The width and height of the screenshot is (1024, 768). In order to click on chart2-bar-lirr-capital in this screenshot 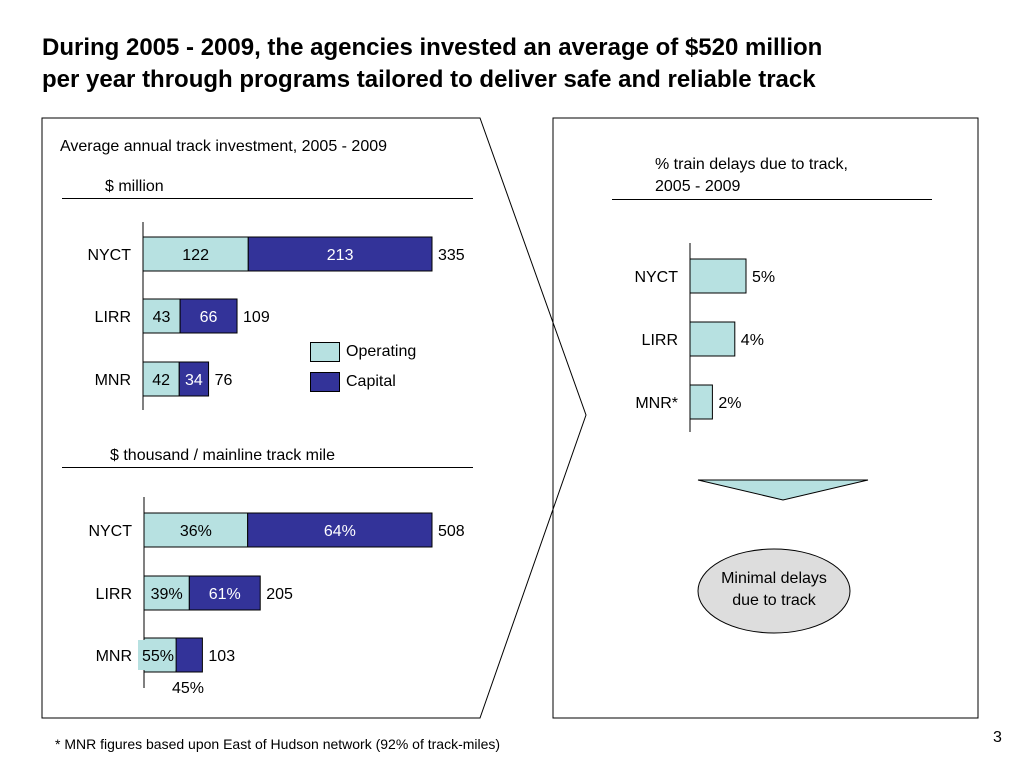, I will do `click(224, 593)`.